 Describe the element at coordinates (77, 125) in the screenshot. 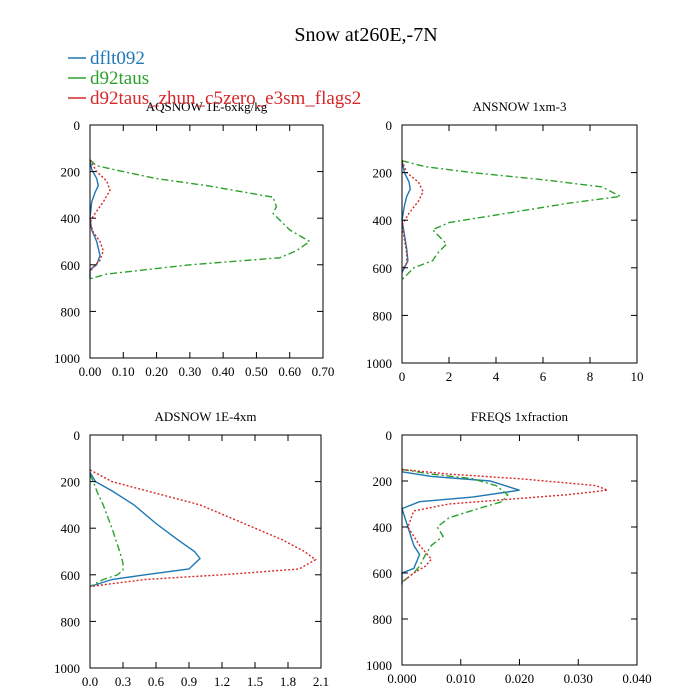

I see `panel-1-ytick-label: 0` at that location.